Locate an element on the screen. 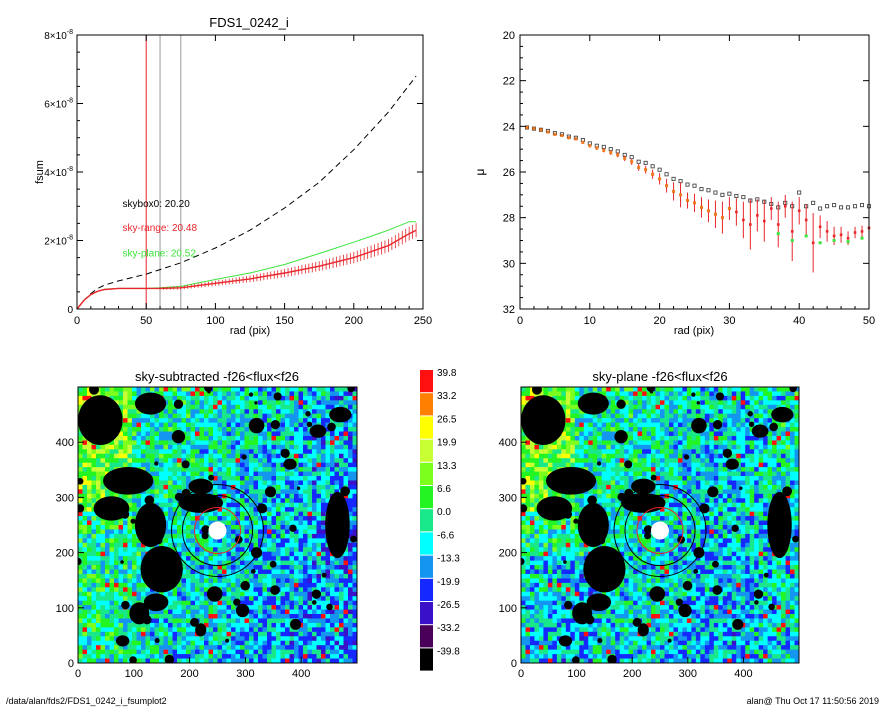 This screenshot has height=708, width=885. ytick-label: 4×10⁻⁸ is located at coordinates (58, 172).